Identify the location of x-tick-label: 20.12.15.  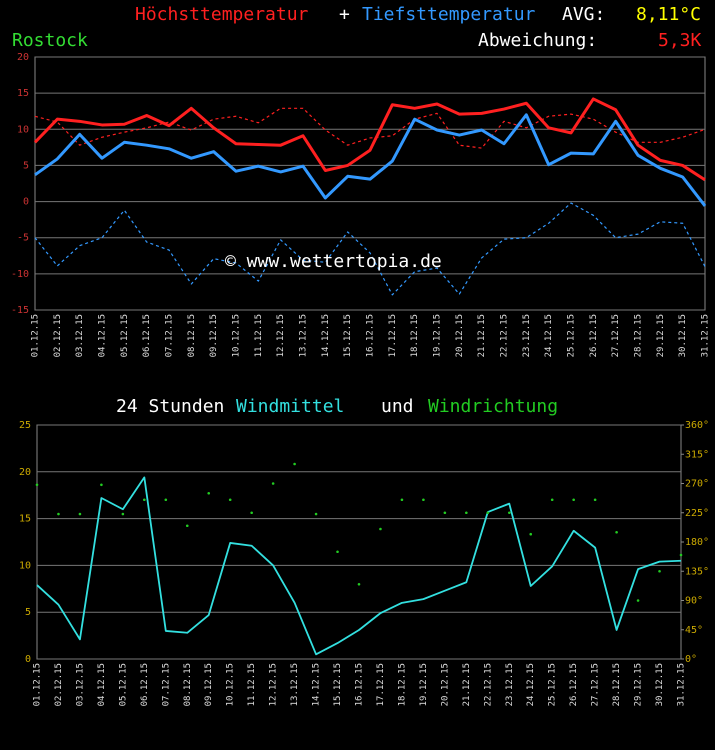
(445, 684).